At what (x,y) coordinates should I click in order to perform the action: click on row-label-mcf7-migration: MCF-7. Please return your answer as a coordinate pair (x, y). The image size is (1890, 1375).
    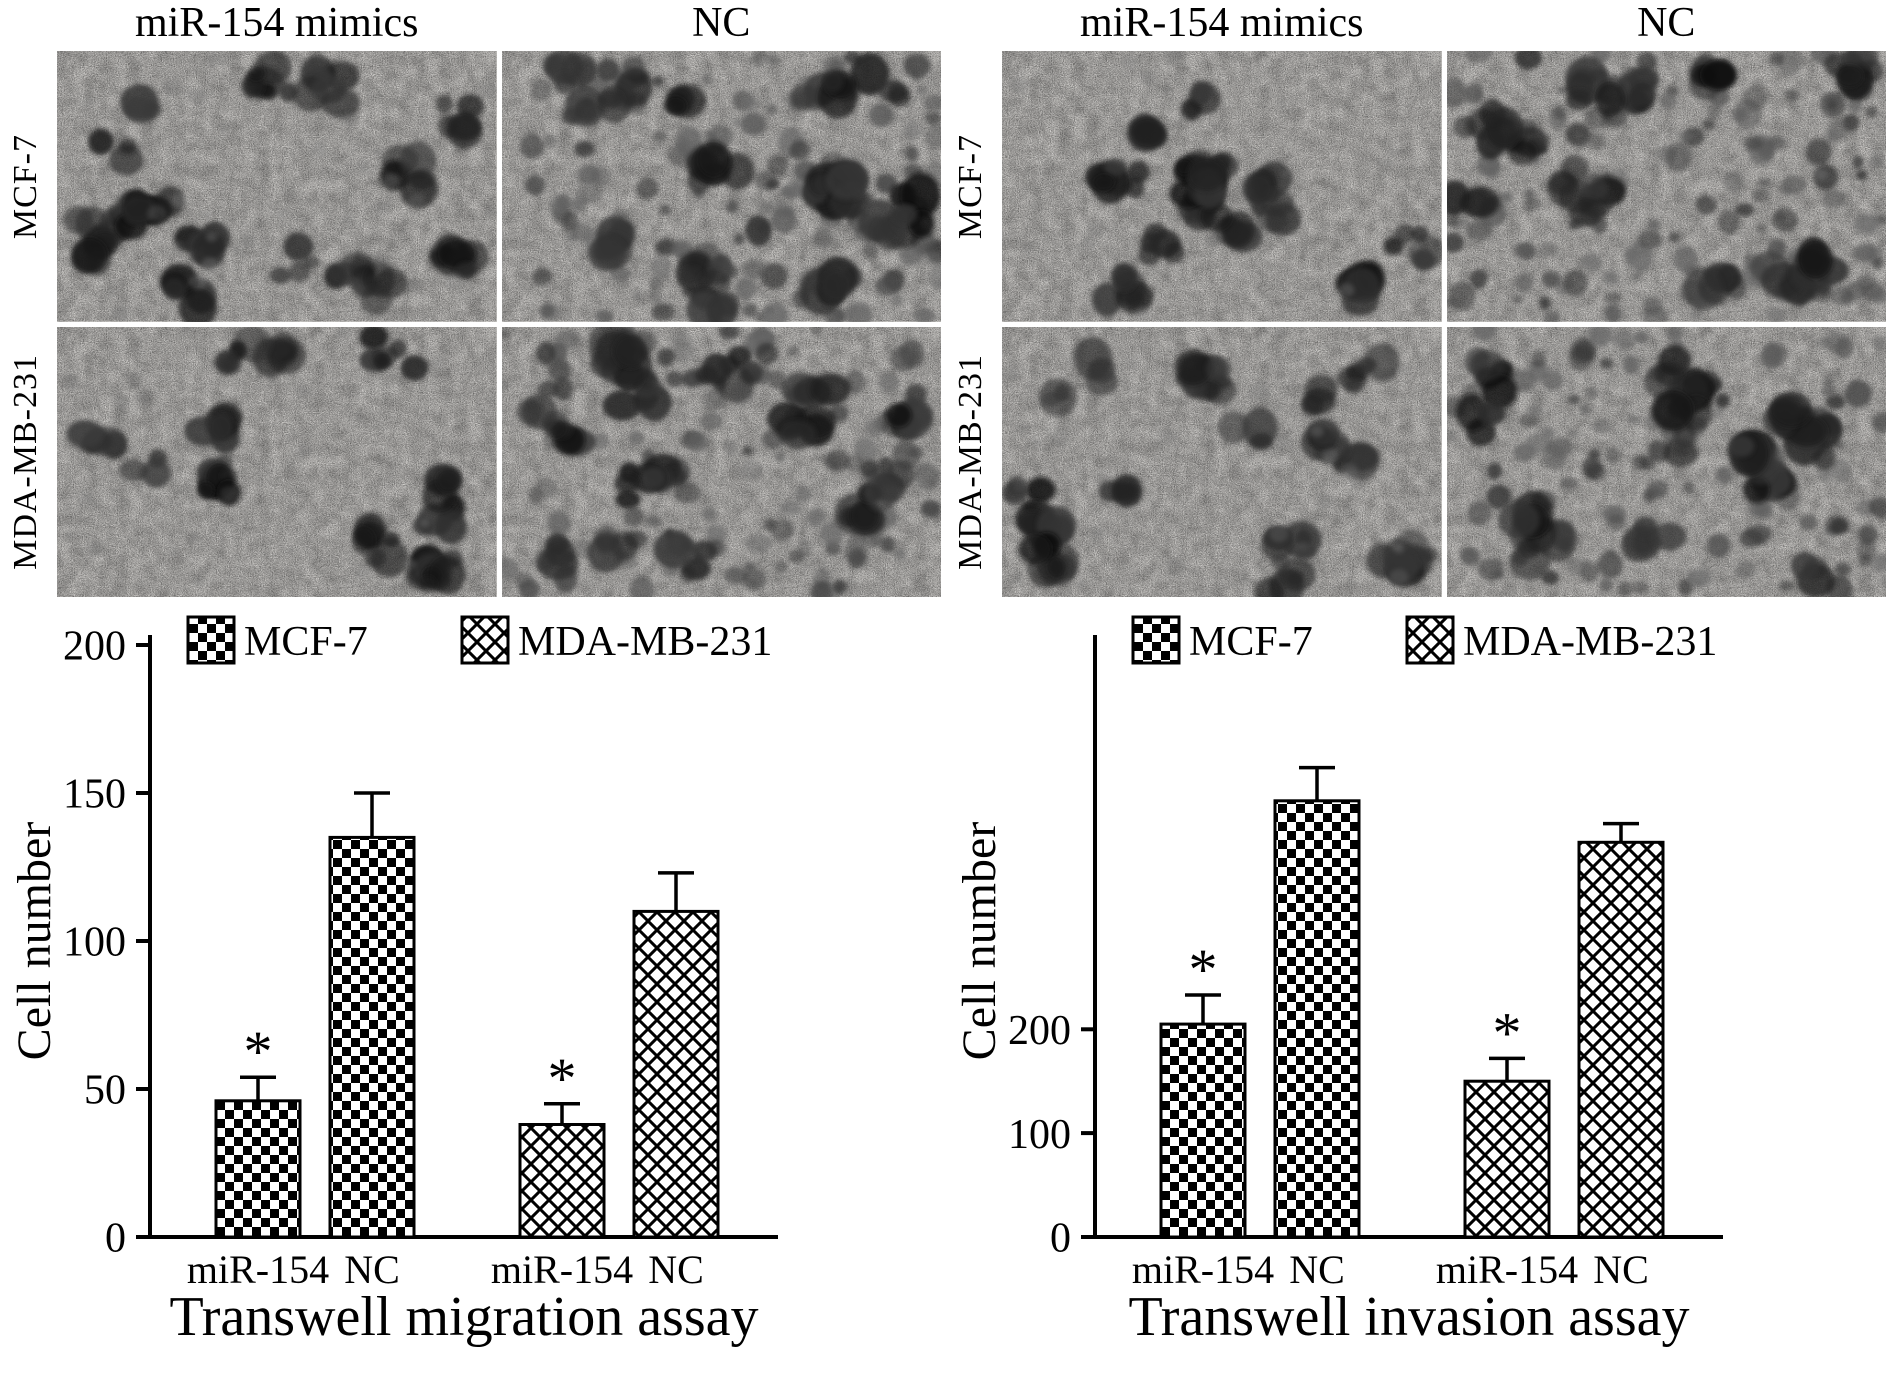
    Looking at the image, I should click on (26, 186).